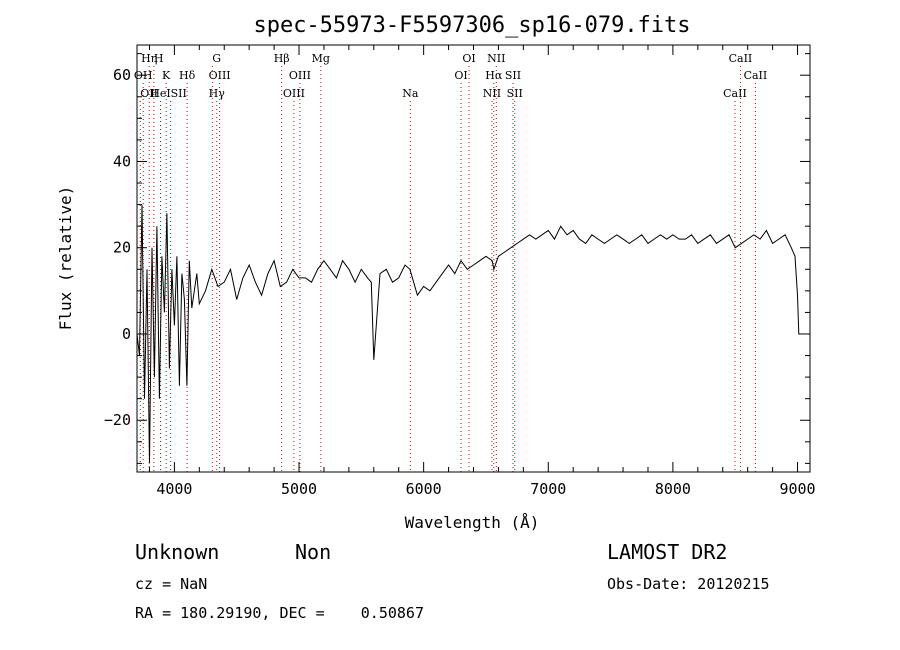 This screenshot has height=650, width=900. I want to click on x-tick-label: 8000, so click(673, 489).